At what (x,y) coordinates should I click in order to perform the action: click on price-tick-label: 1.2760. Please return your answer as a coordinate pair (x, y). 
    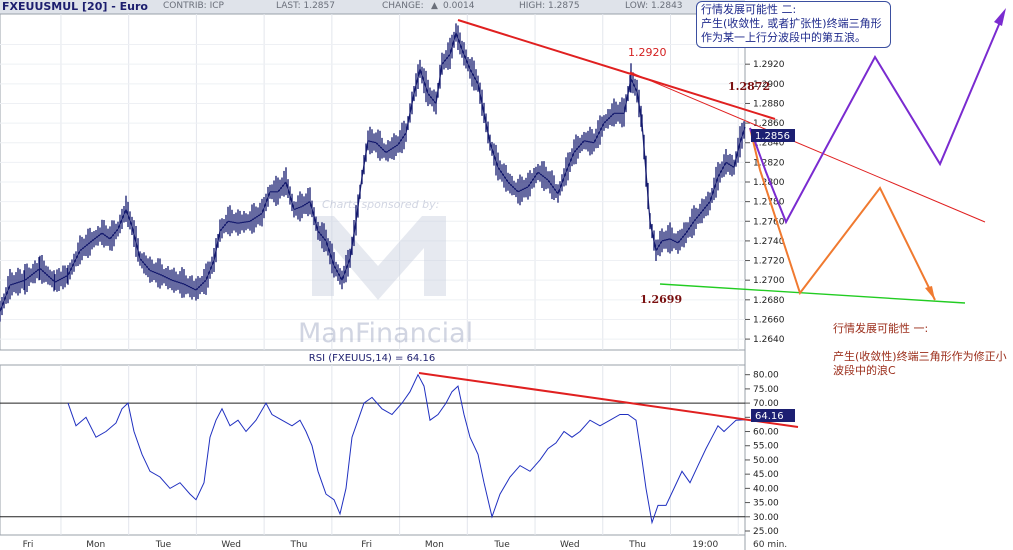
    Looking at the image, I should click on (769, 222).